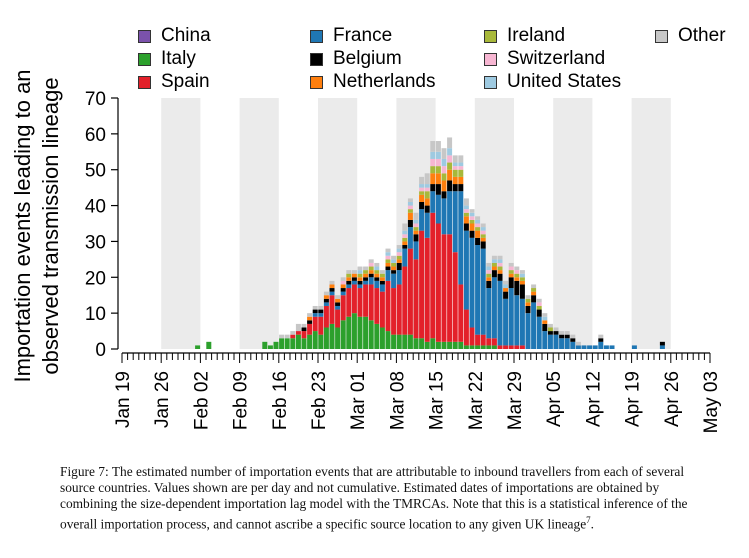 The height and width of the screenshot is (558, 749). What do you see at coordinates (593, 399) in the screenshot?
I see `x-tick-label: Apr 12` at bounding box center [593, 399].